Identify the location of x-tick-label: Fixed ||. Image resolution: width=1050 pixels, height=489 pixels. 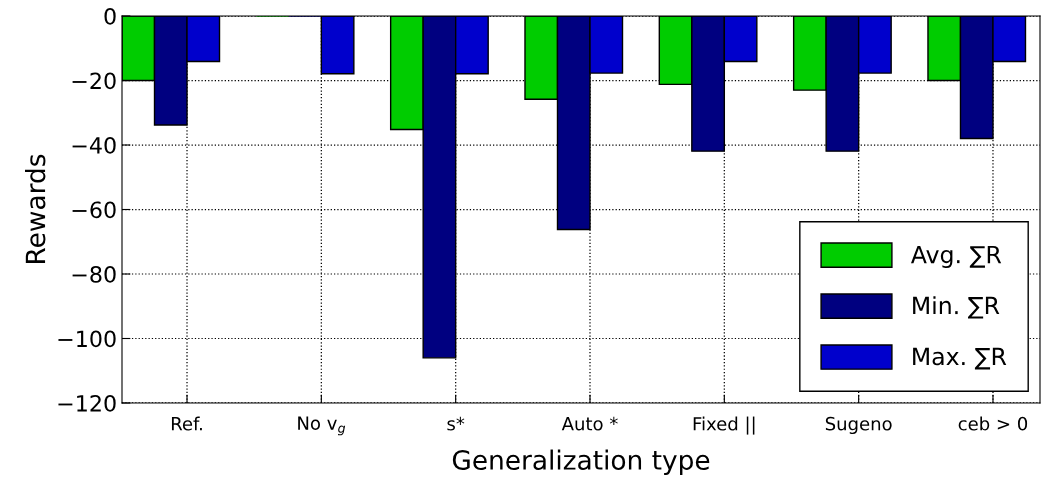
(724, 425).